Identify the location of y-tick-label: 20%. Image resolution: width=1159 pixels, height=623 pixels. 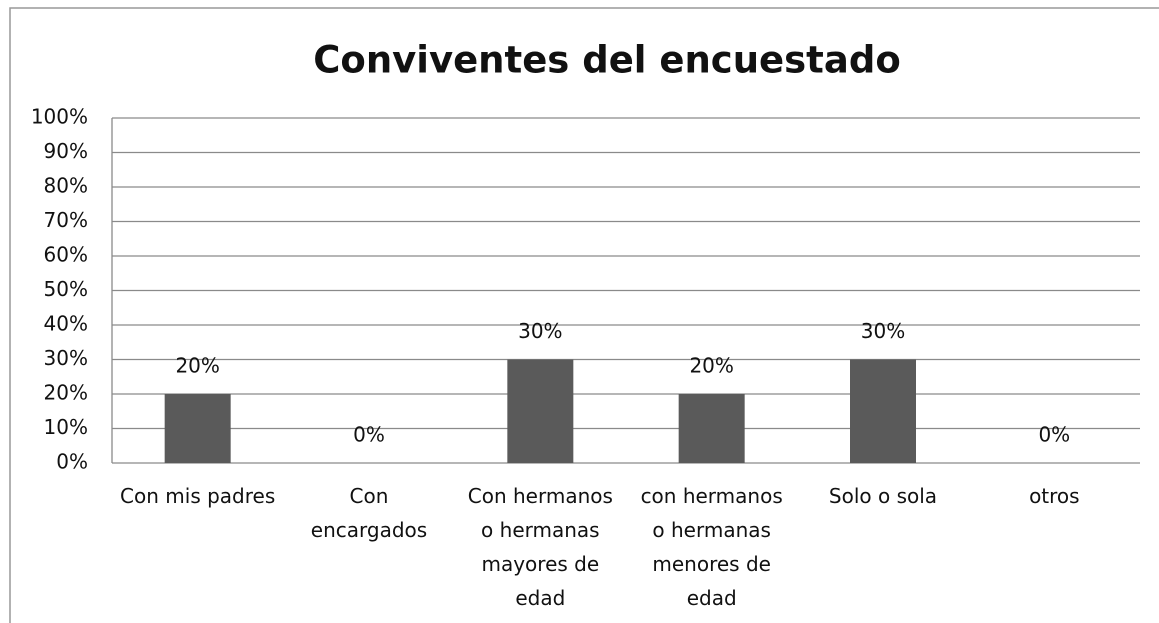
(66, 393).